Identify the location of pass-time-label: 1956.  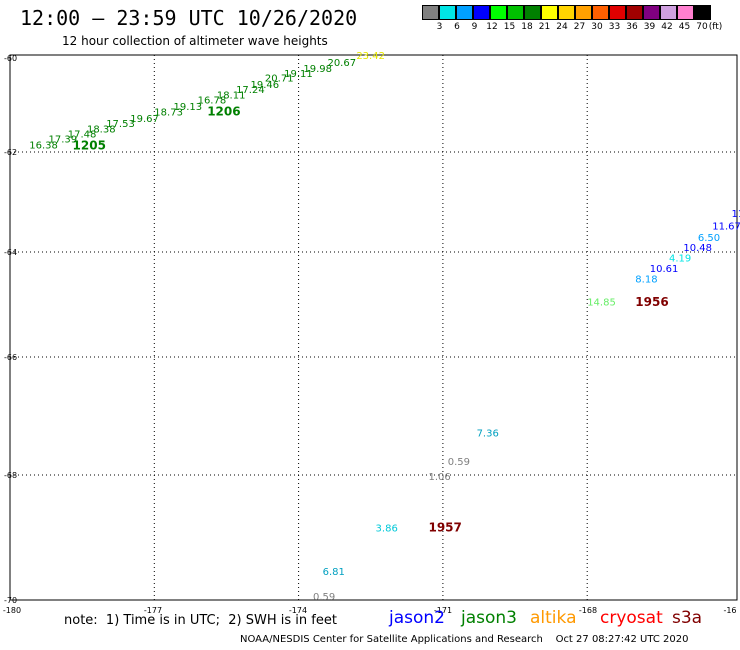
(651, 302).